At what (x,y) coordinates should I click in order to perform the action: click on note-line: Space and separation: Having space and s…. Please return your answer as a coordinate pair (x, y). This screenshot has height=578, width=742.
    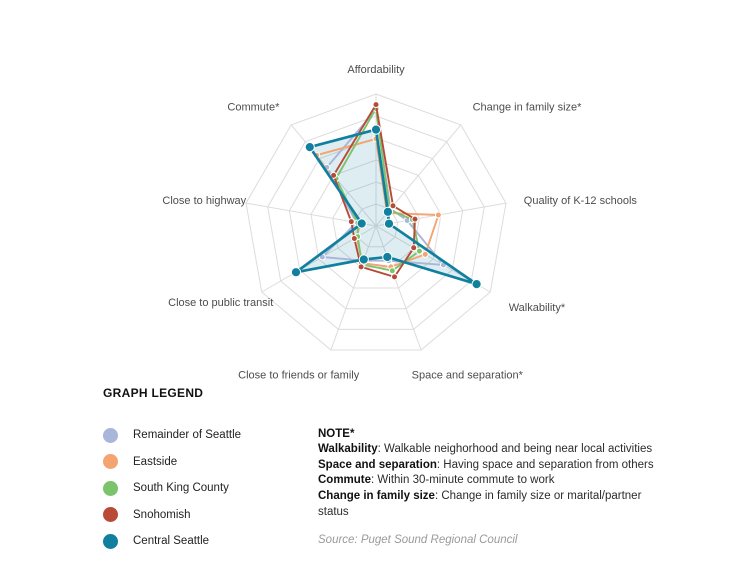
    Looking at the image, I should click on (486, 464).